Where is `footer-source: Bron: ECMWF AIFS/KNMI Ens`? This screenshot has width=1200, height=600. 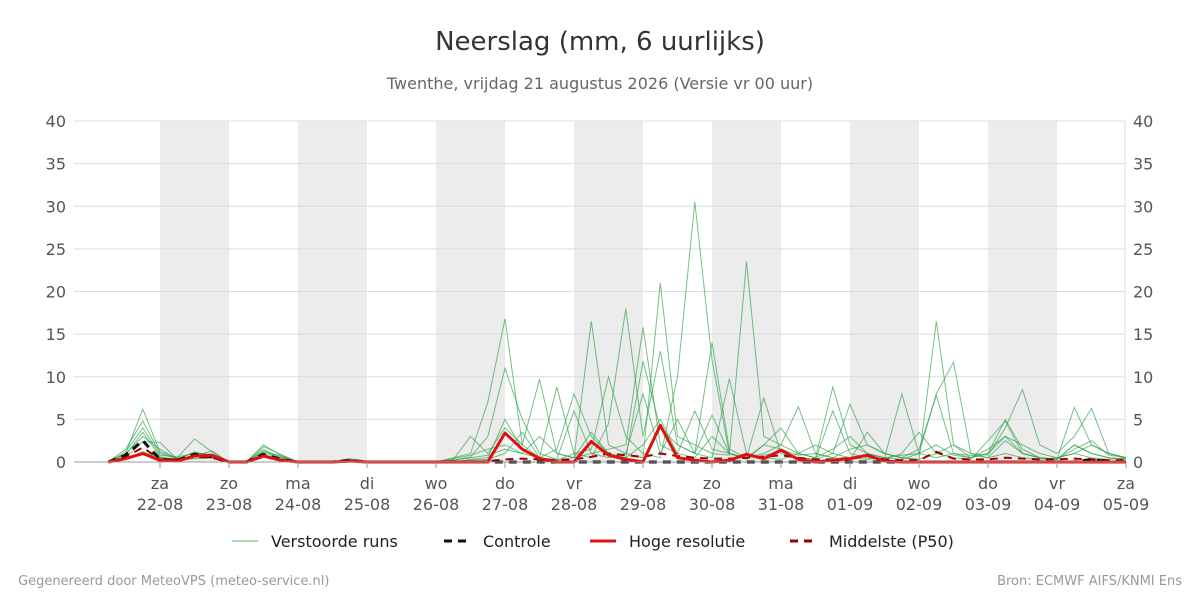 footer-source: Bron: ECMWF AIFS/KNMI Ens is located at coordinates (1089, 581).